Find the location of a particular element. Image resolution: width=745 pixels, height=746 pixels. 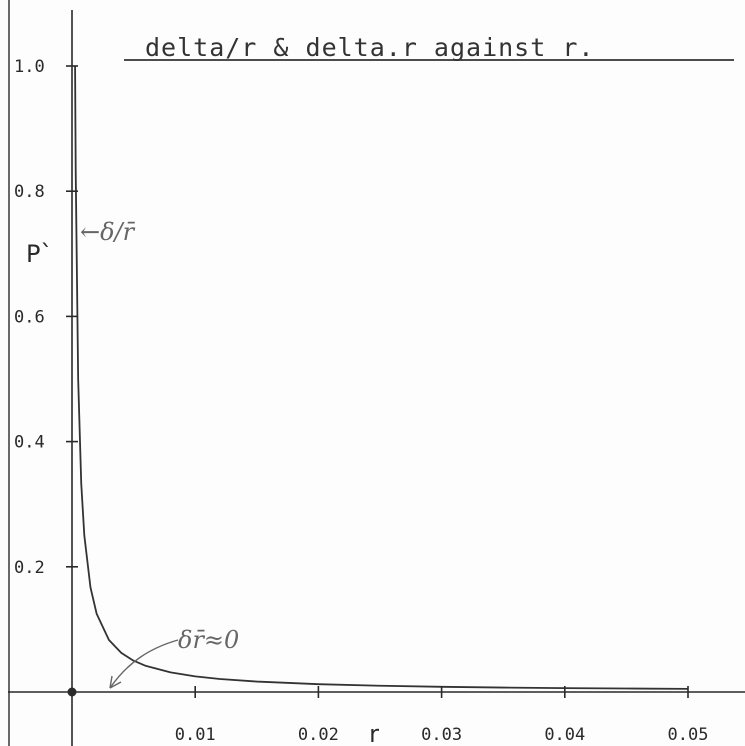

y-tick-label: 0.8 is located at coordinates (29, 192).